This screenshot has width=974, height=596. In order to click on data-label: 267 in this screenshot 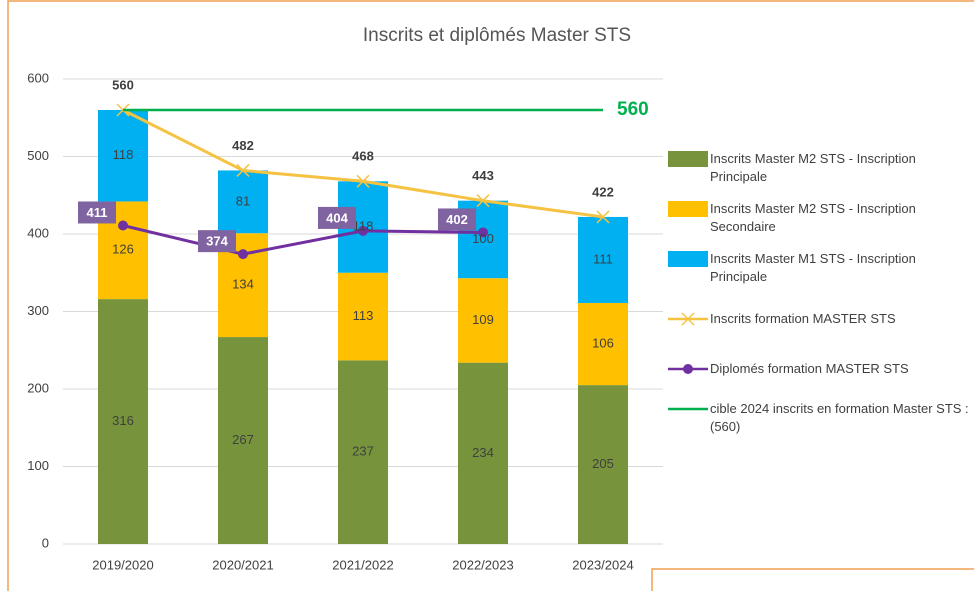, I will do `click(243, 439)`.